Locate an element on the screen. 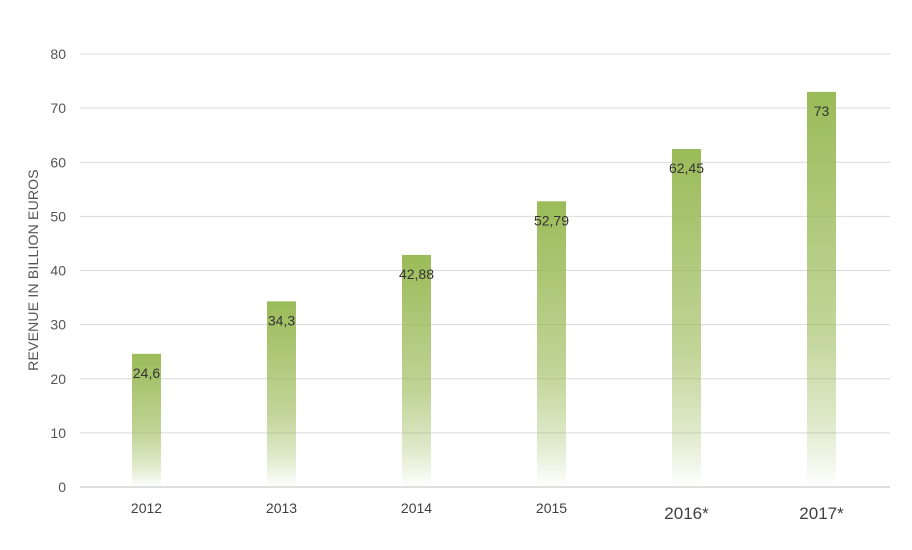  x-tick-label: 2017* is located at coordinates (821, 513).